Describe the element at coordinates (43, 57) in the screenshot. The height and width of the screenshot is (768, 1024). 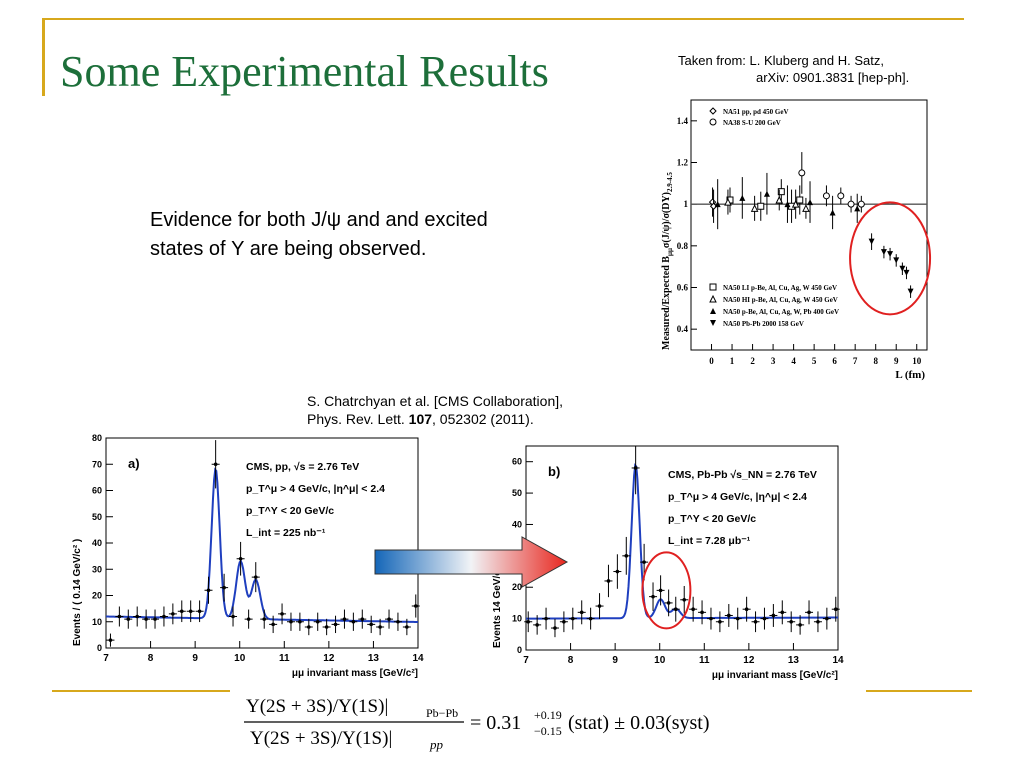
I see `accent-vertical-line` at that location.